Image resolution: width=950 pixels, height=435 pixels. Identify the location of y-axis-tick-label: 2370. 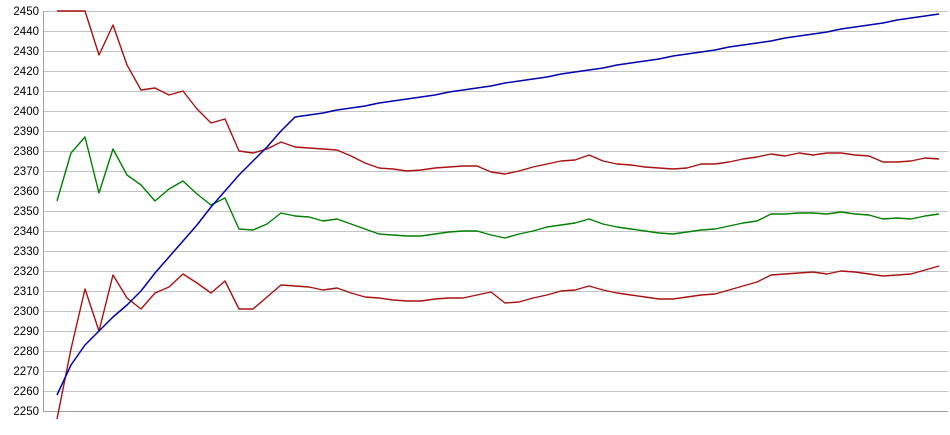
(26, 172).